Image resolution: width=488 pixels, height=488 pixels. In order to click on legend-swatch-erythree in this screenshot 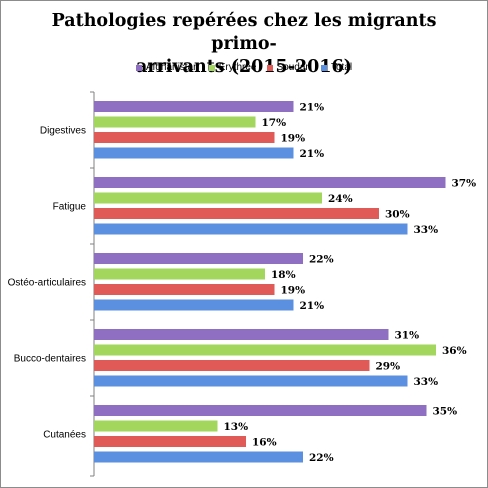, I will do `click(211, 67)`.